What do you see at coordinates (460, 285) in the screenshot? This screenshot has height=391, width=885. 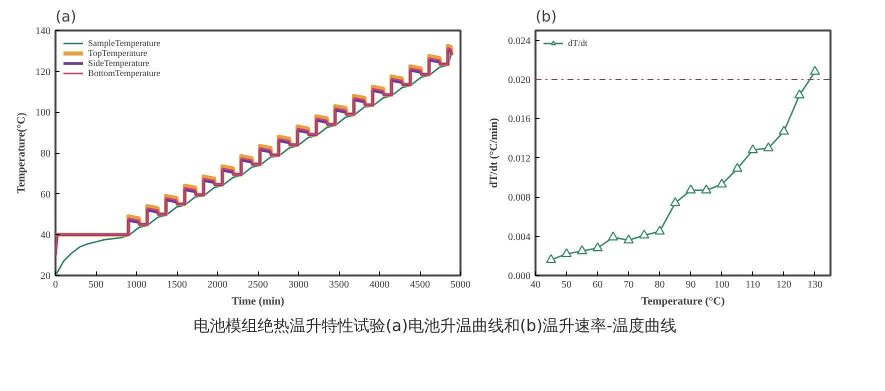 I see `x-tick-label: 5000` at bounding box center [460, 285].